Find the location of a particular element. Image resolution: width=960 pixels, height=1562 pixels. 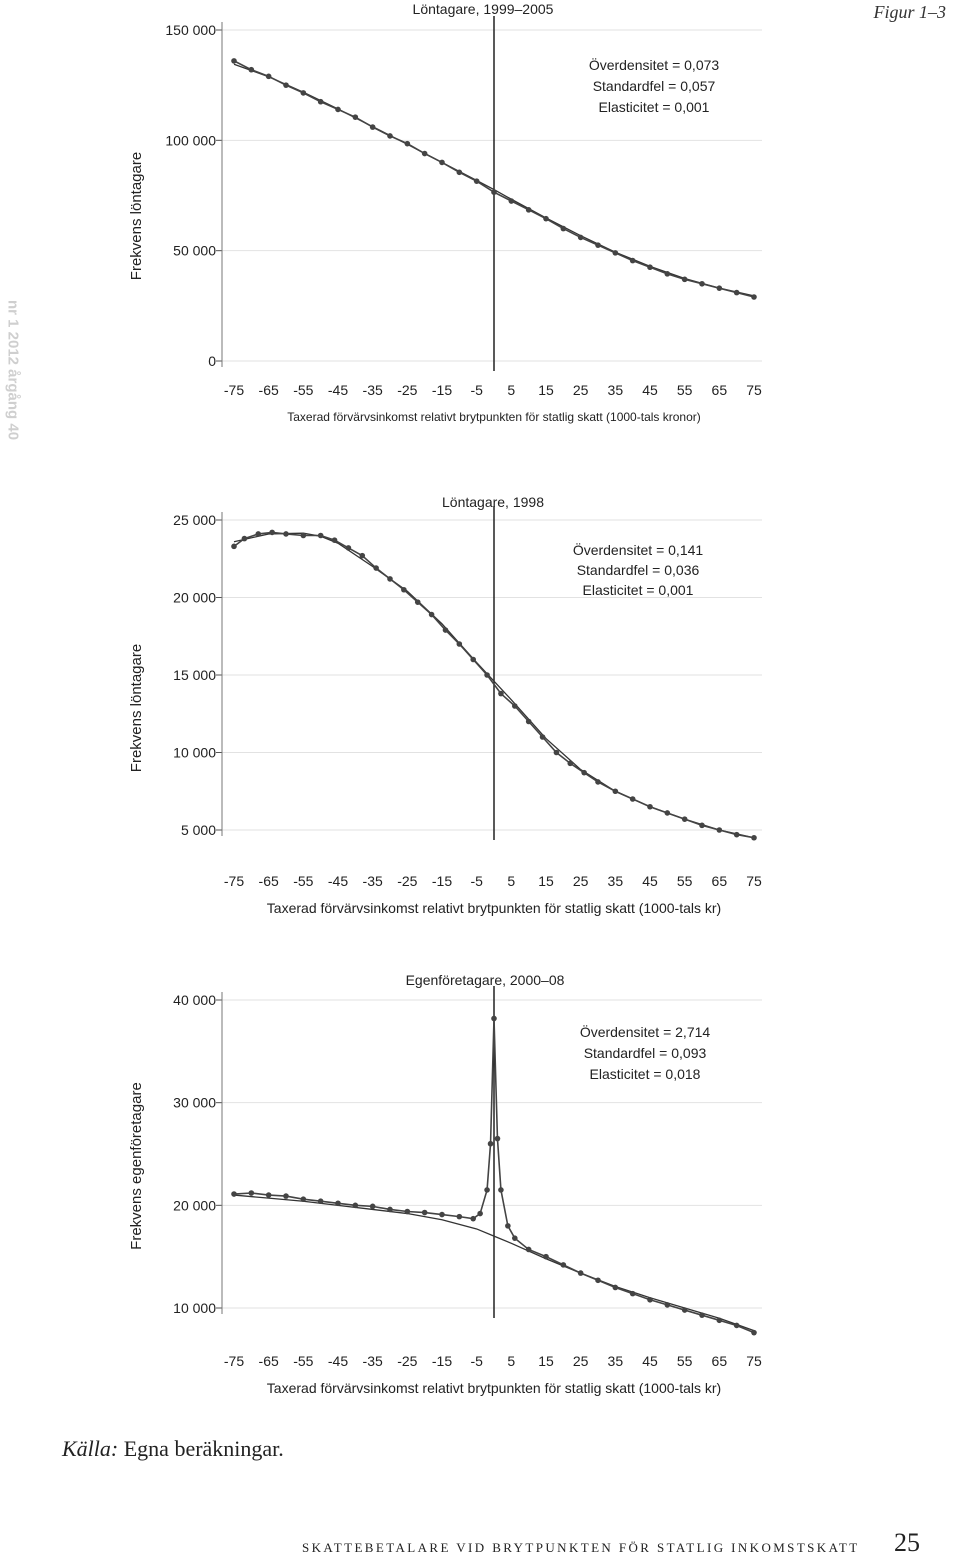

y-tick-label: 50 000 is located at coordinates (194, 251).